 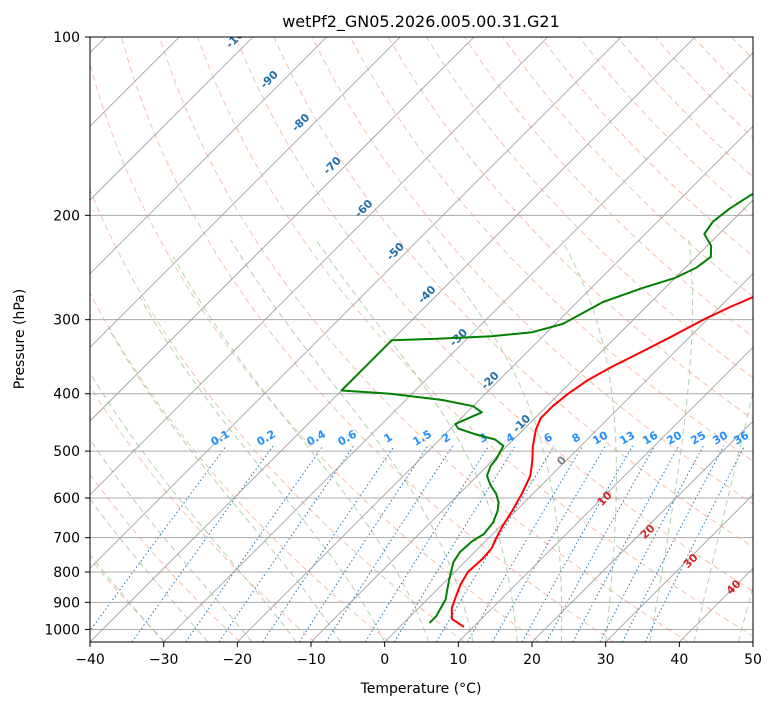 What do you see at coordinates (606, 660) in the screenshot?
I see `x-tick-label: 30` at bounding box center [606, 660].